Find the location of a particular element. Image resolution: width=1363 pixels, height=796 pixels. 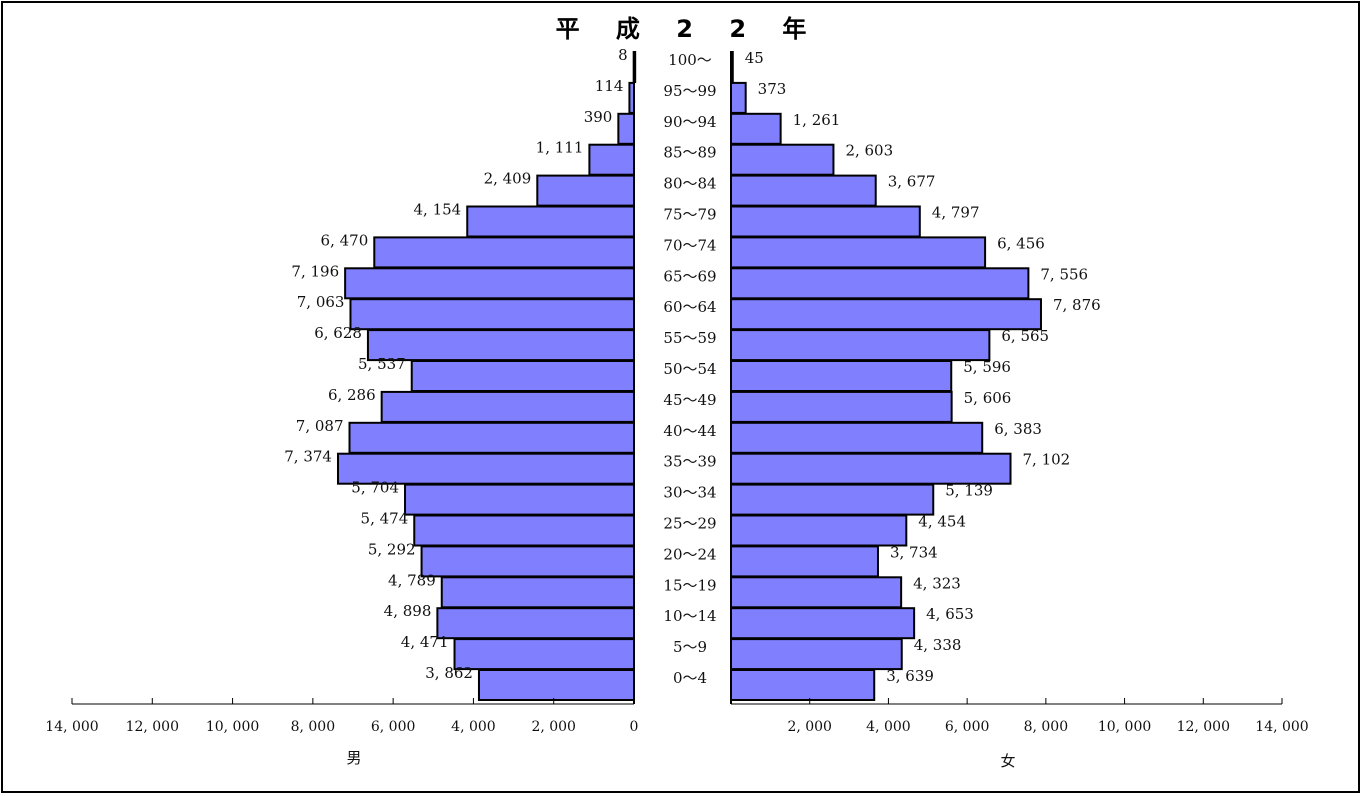

male-value-label-2: 390 is located at coordinates (598, 117).